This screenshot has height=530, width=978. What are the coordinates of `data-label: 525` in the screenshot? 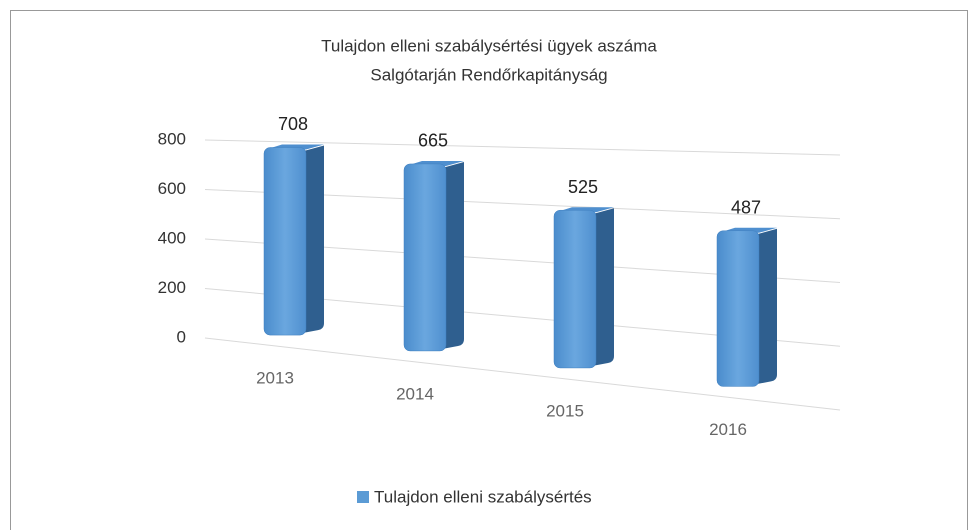 It's located at (583, 187).